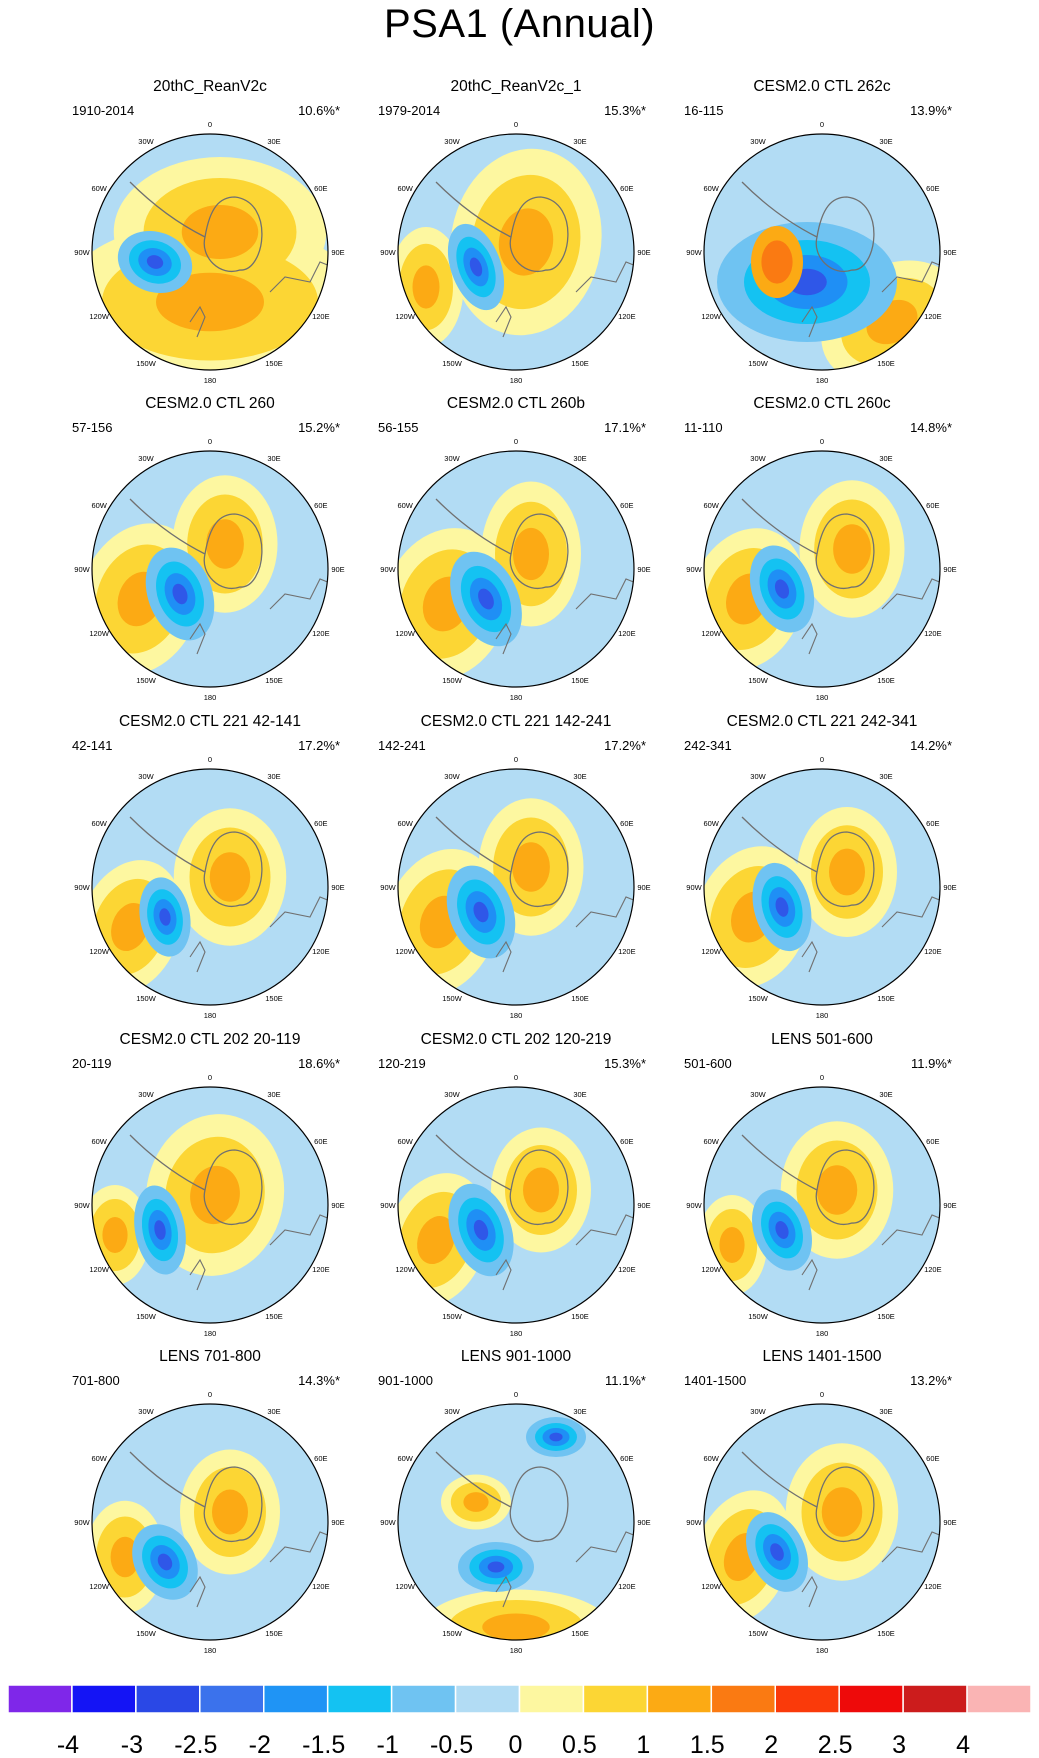 The height and width of the screenshot is (1758, 1039). What do you see at coordinates (319, 427) in the screenshot?
I see `panel-variance: 15.2%*` at bounding box center [319, 427].